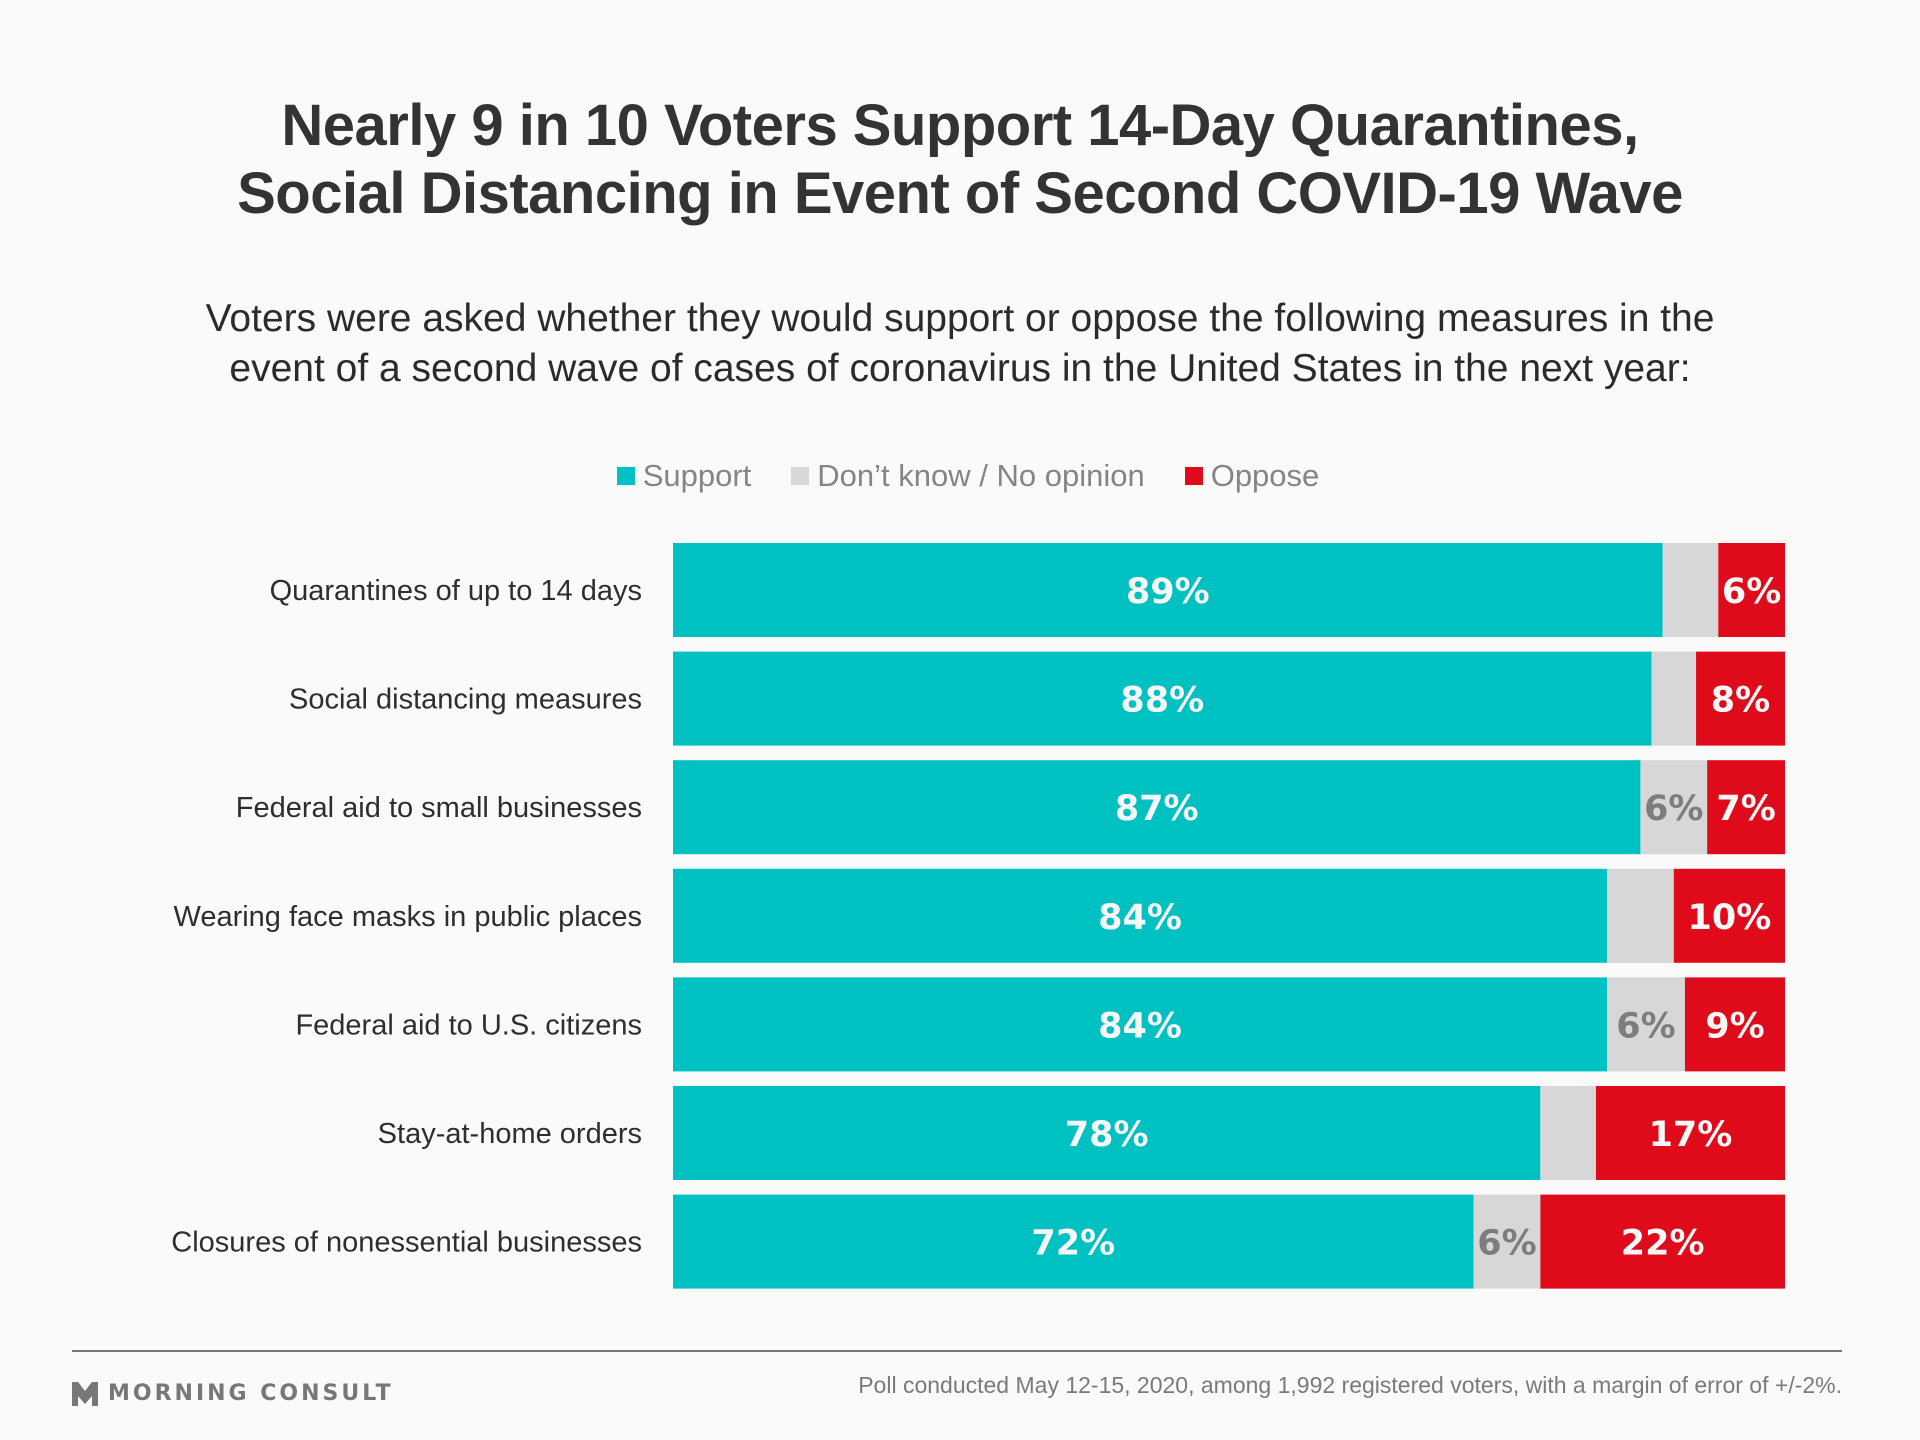  What do you see at coordinates (251, 1393) in the screenshot?
I see `brand-name: MORNING CONSULT` at bounding box center [251, 1393].